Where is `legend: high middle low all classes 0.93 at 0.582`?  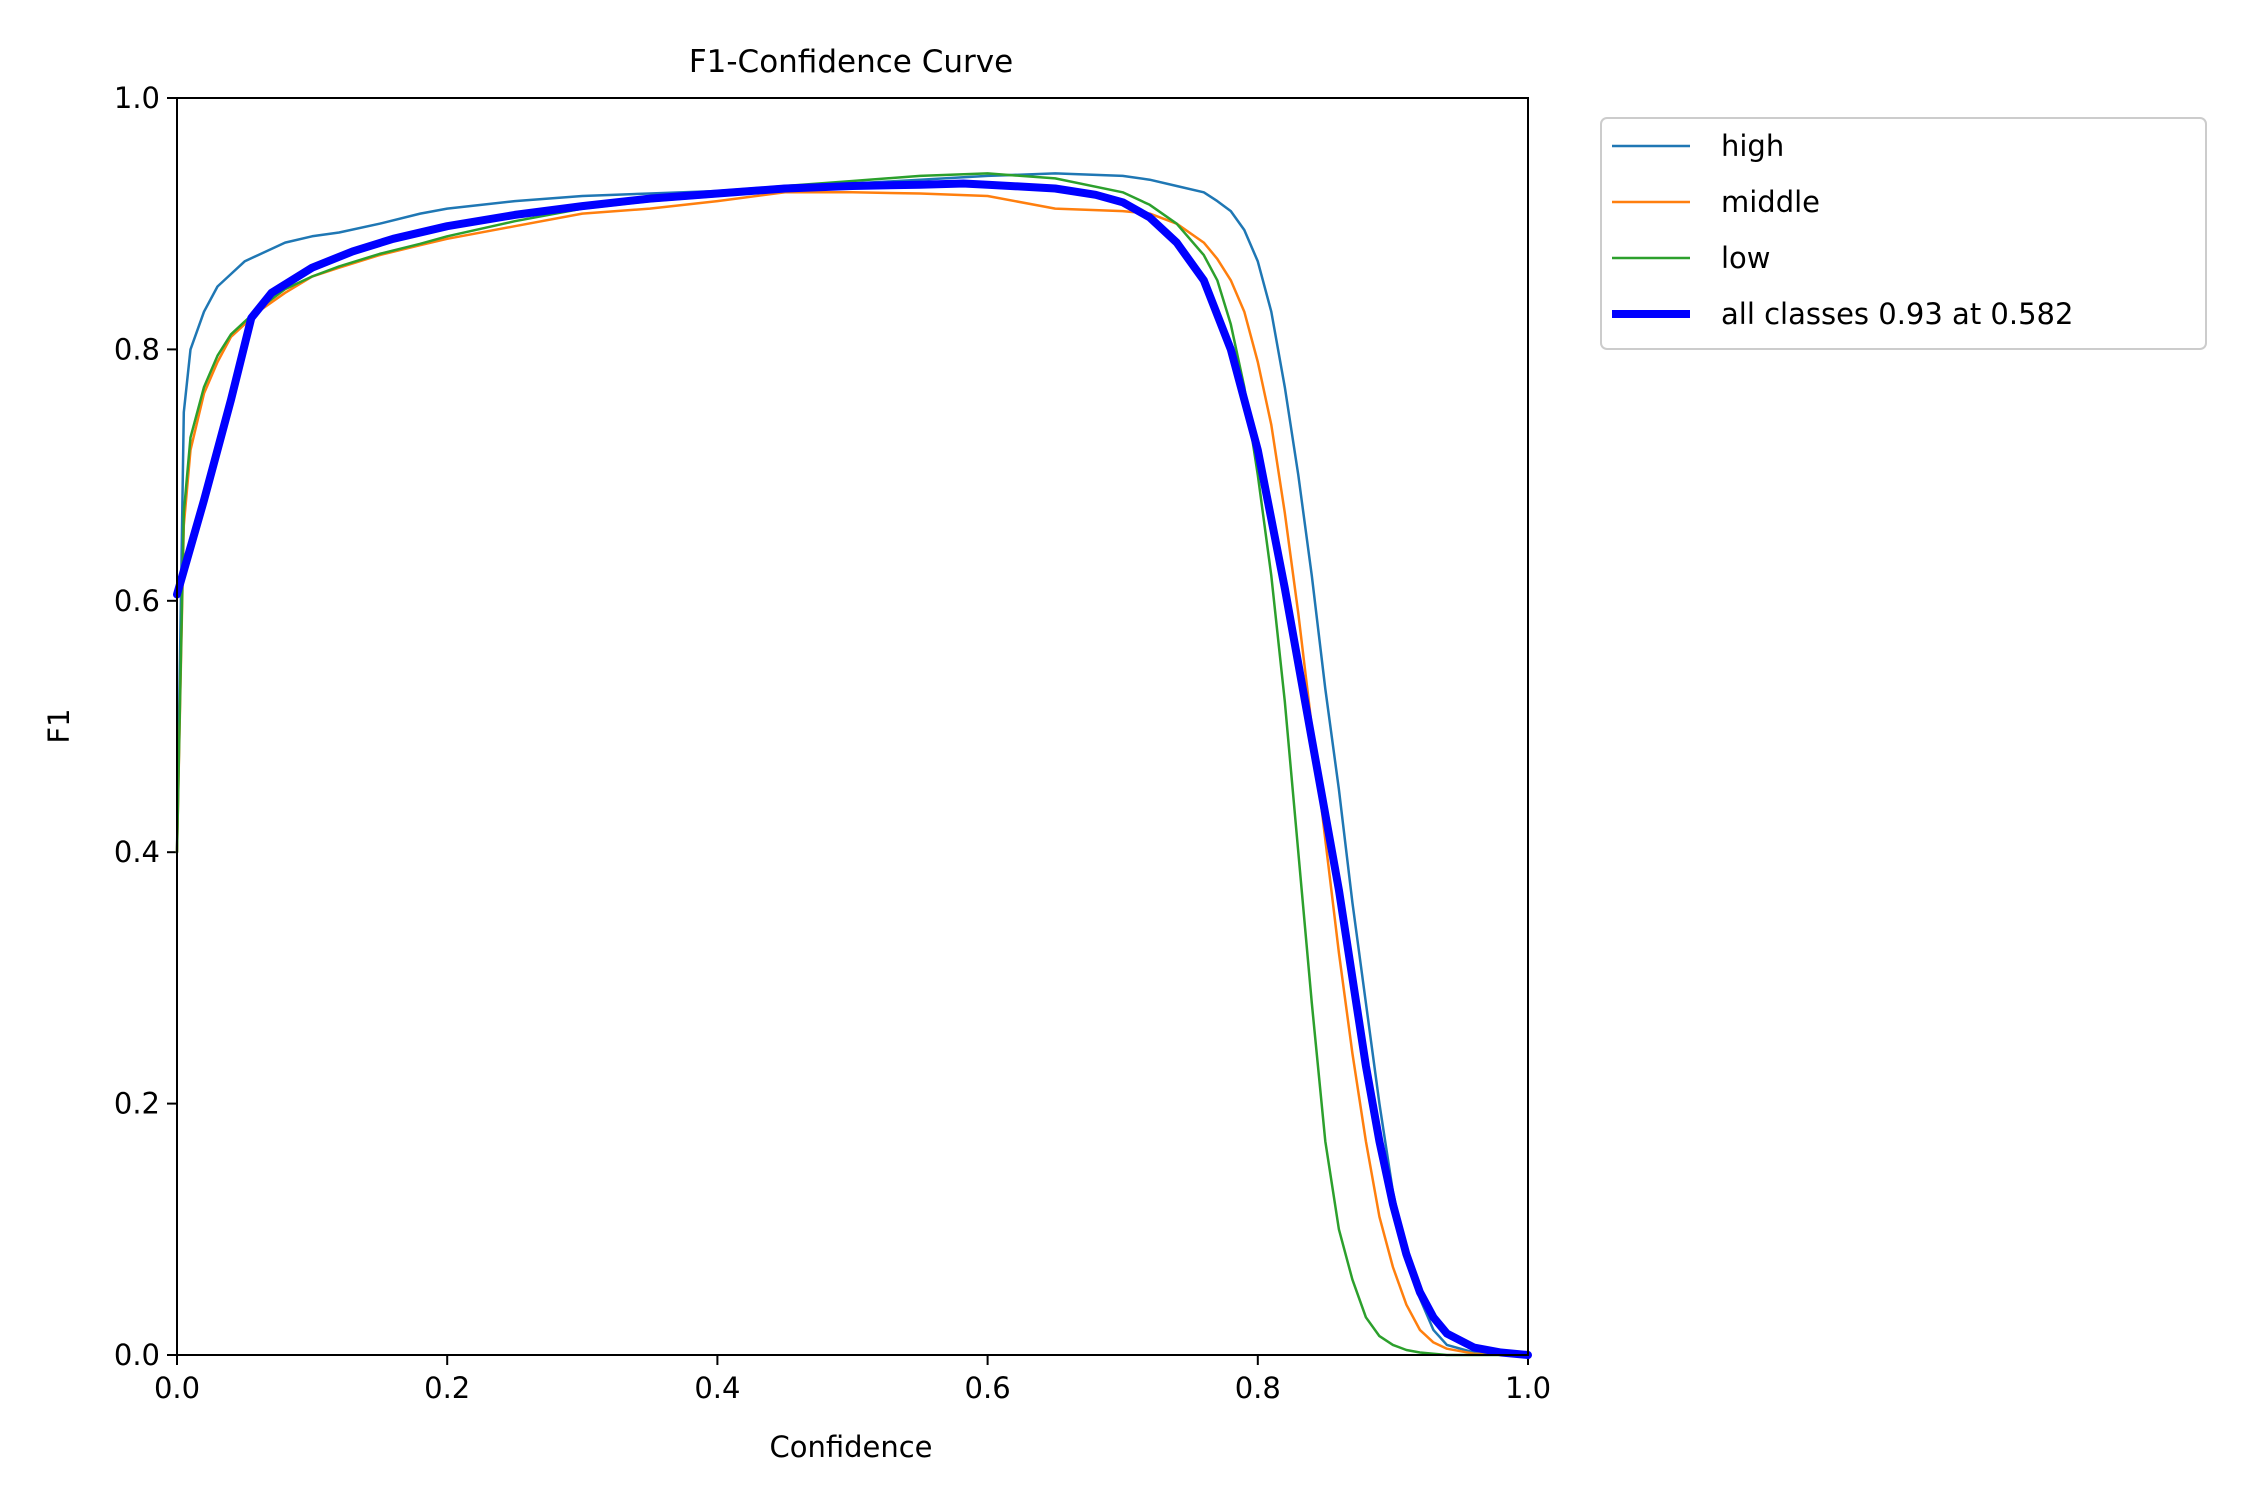 legend: high middle low all classes 0.93 at 0.582 is located at coordinates (1903, 233).